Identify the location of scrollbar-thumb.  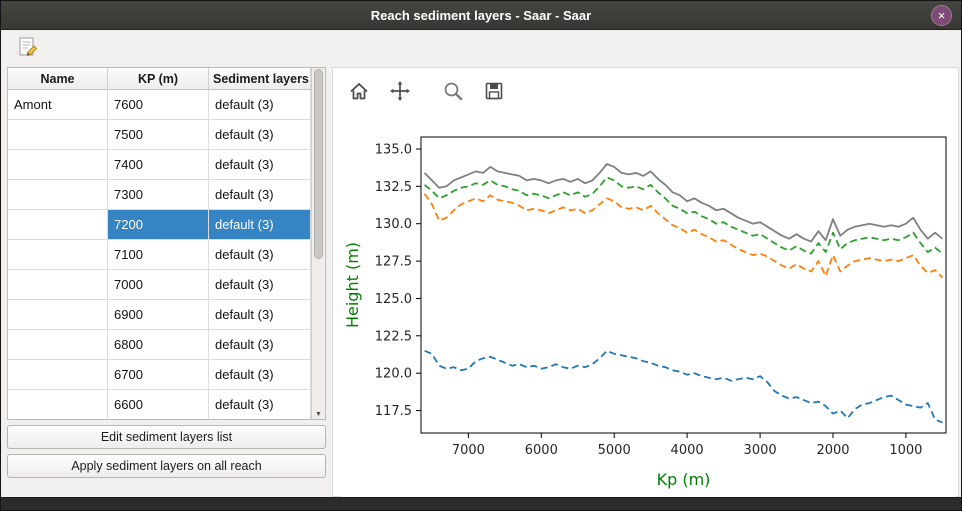
(318, 164).